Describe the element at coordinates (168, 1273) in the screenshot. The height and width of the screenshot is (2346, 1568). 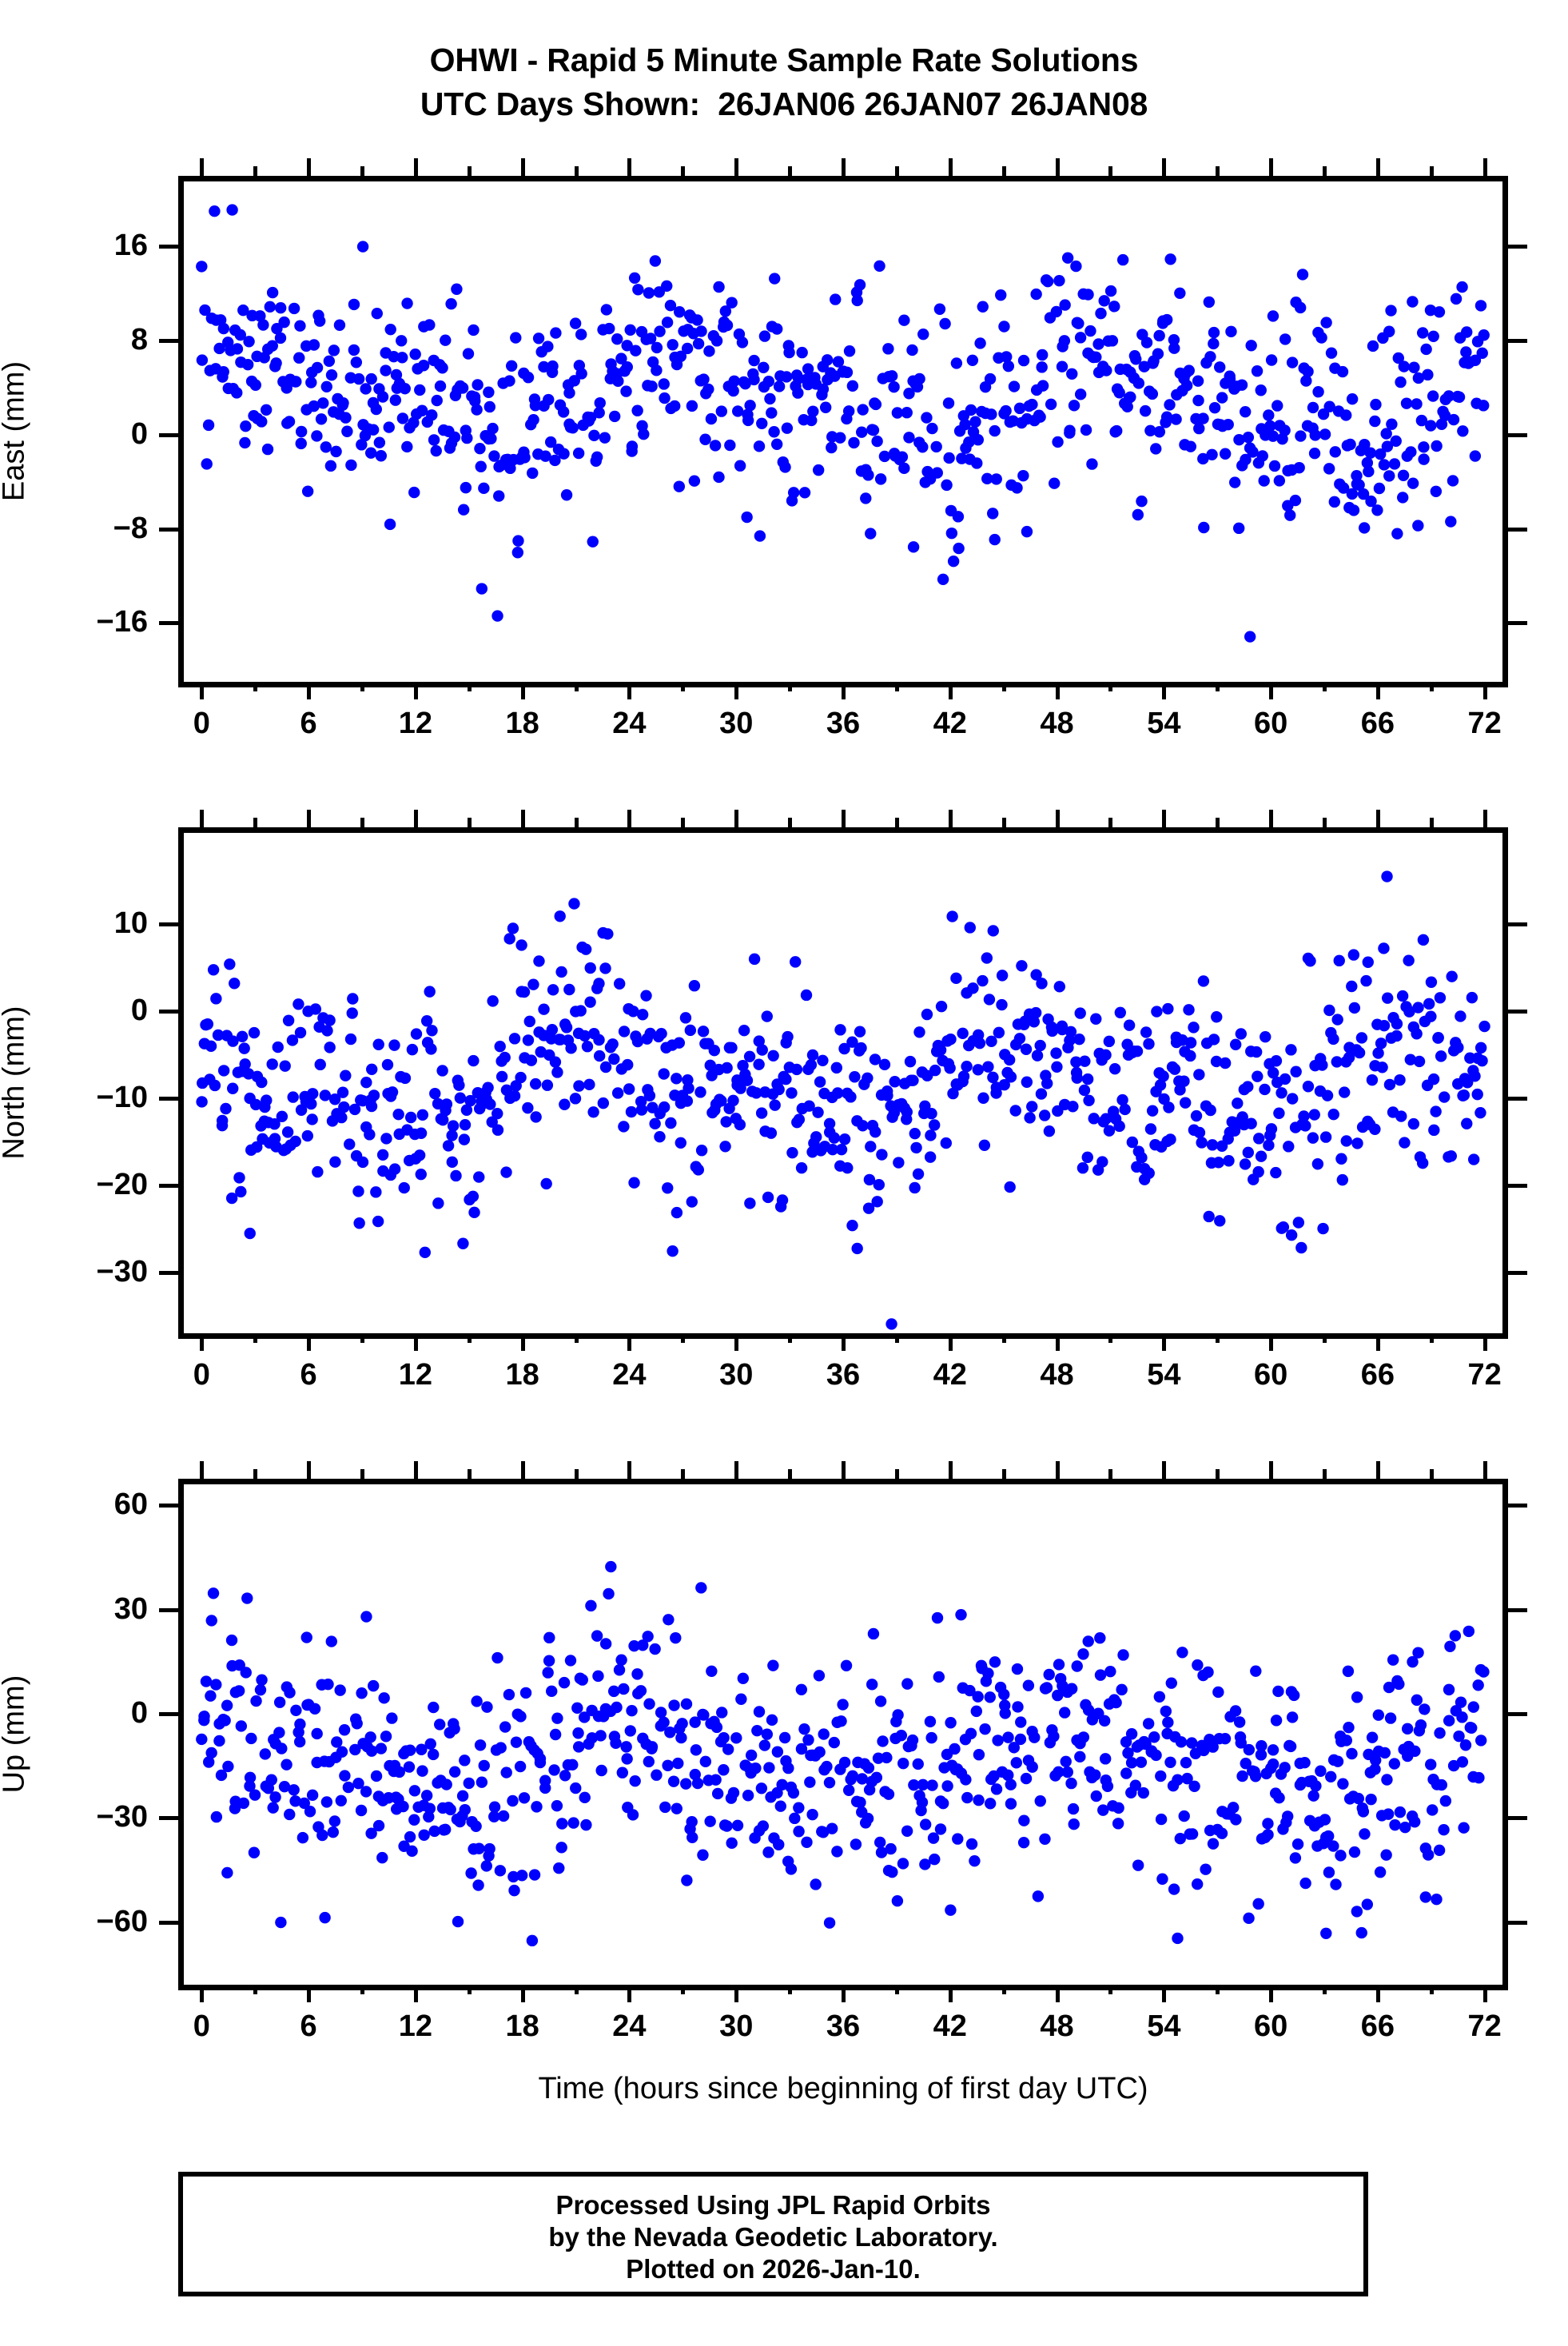
I see `y-tick-north--30` at that location.